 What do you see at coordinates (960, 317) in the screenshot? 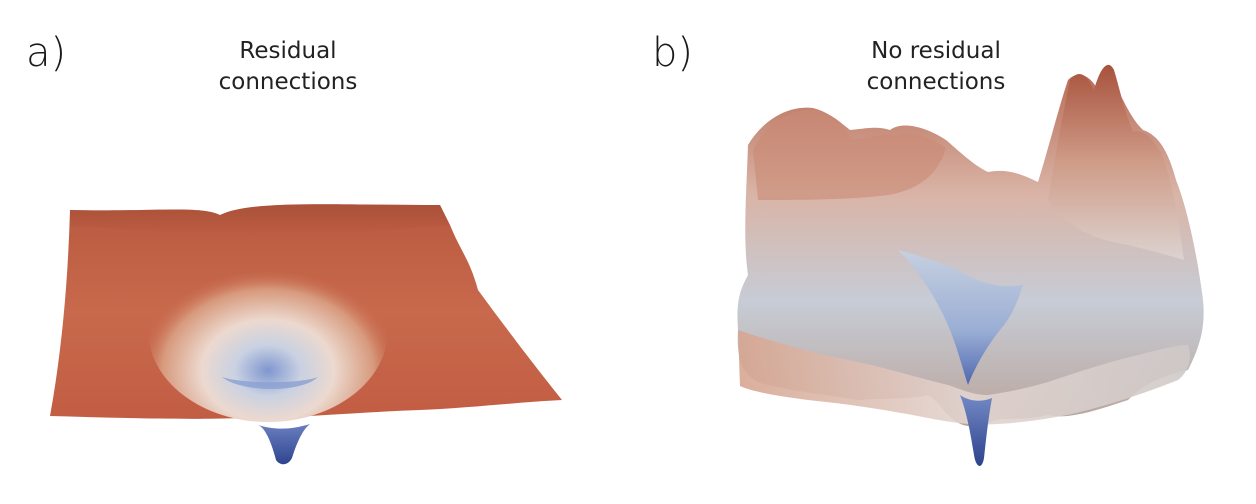
I see `valley` at bounding box center [960, 317].